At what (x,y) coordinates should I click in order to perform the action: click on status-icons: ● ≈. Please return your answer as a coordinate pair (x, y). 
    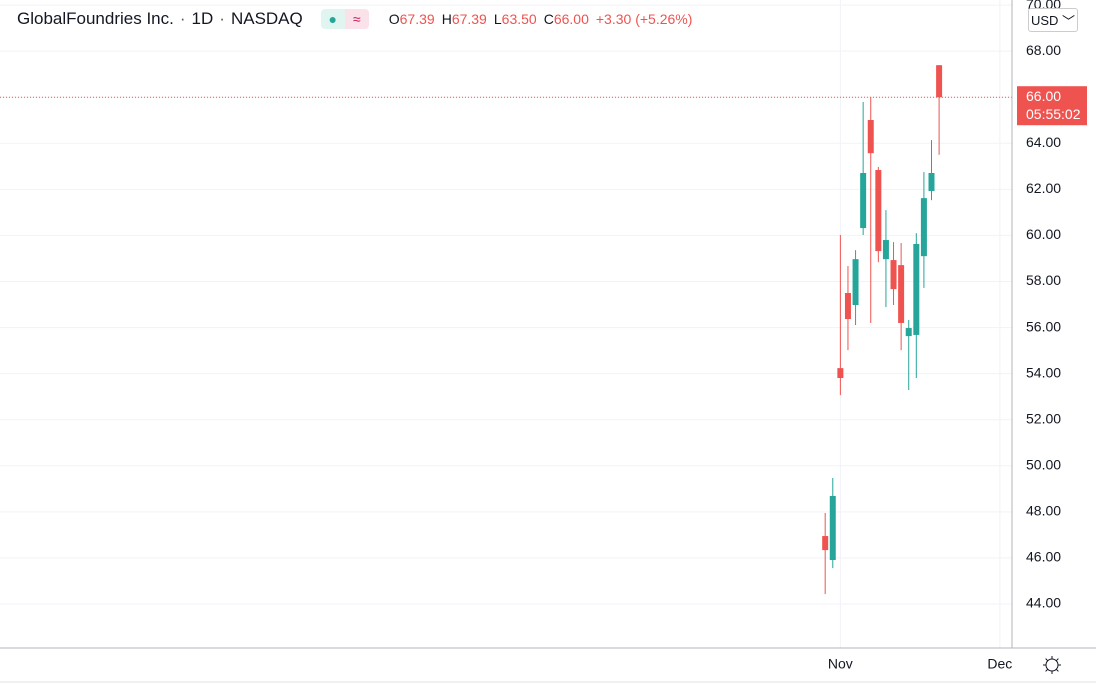
    Looking at the image, I should click on (344, 19).